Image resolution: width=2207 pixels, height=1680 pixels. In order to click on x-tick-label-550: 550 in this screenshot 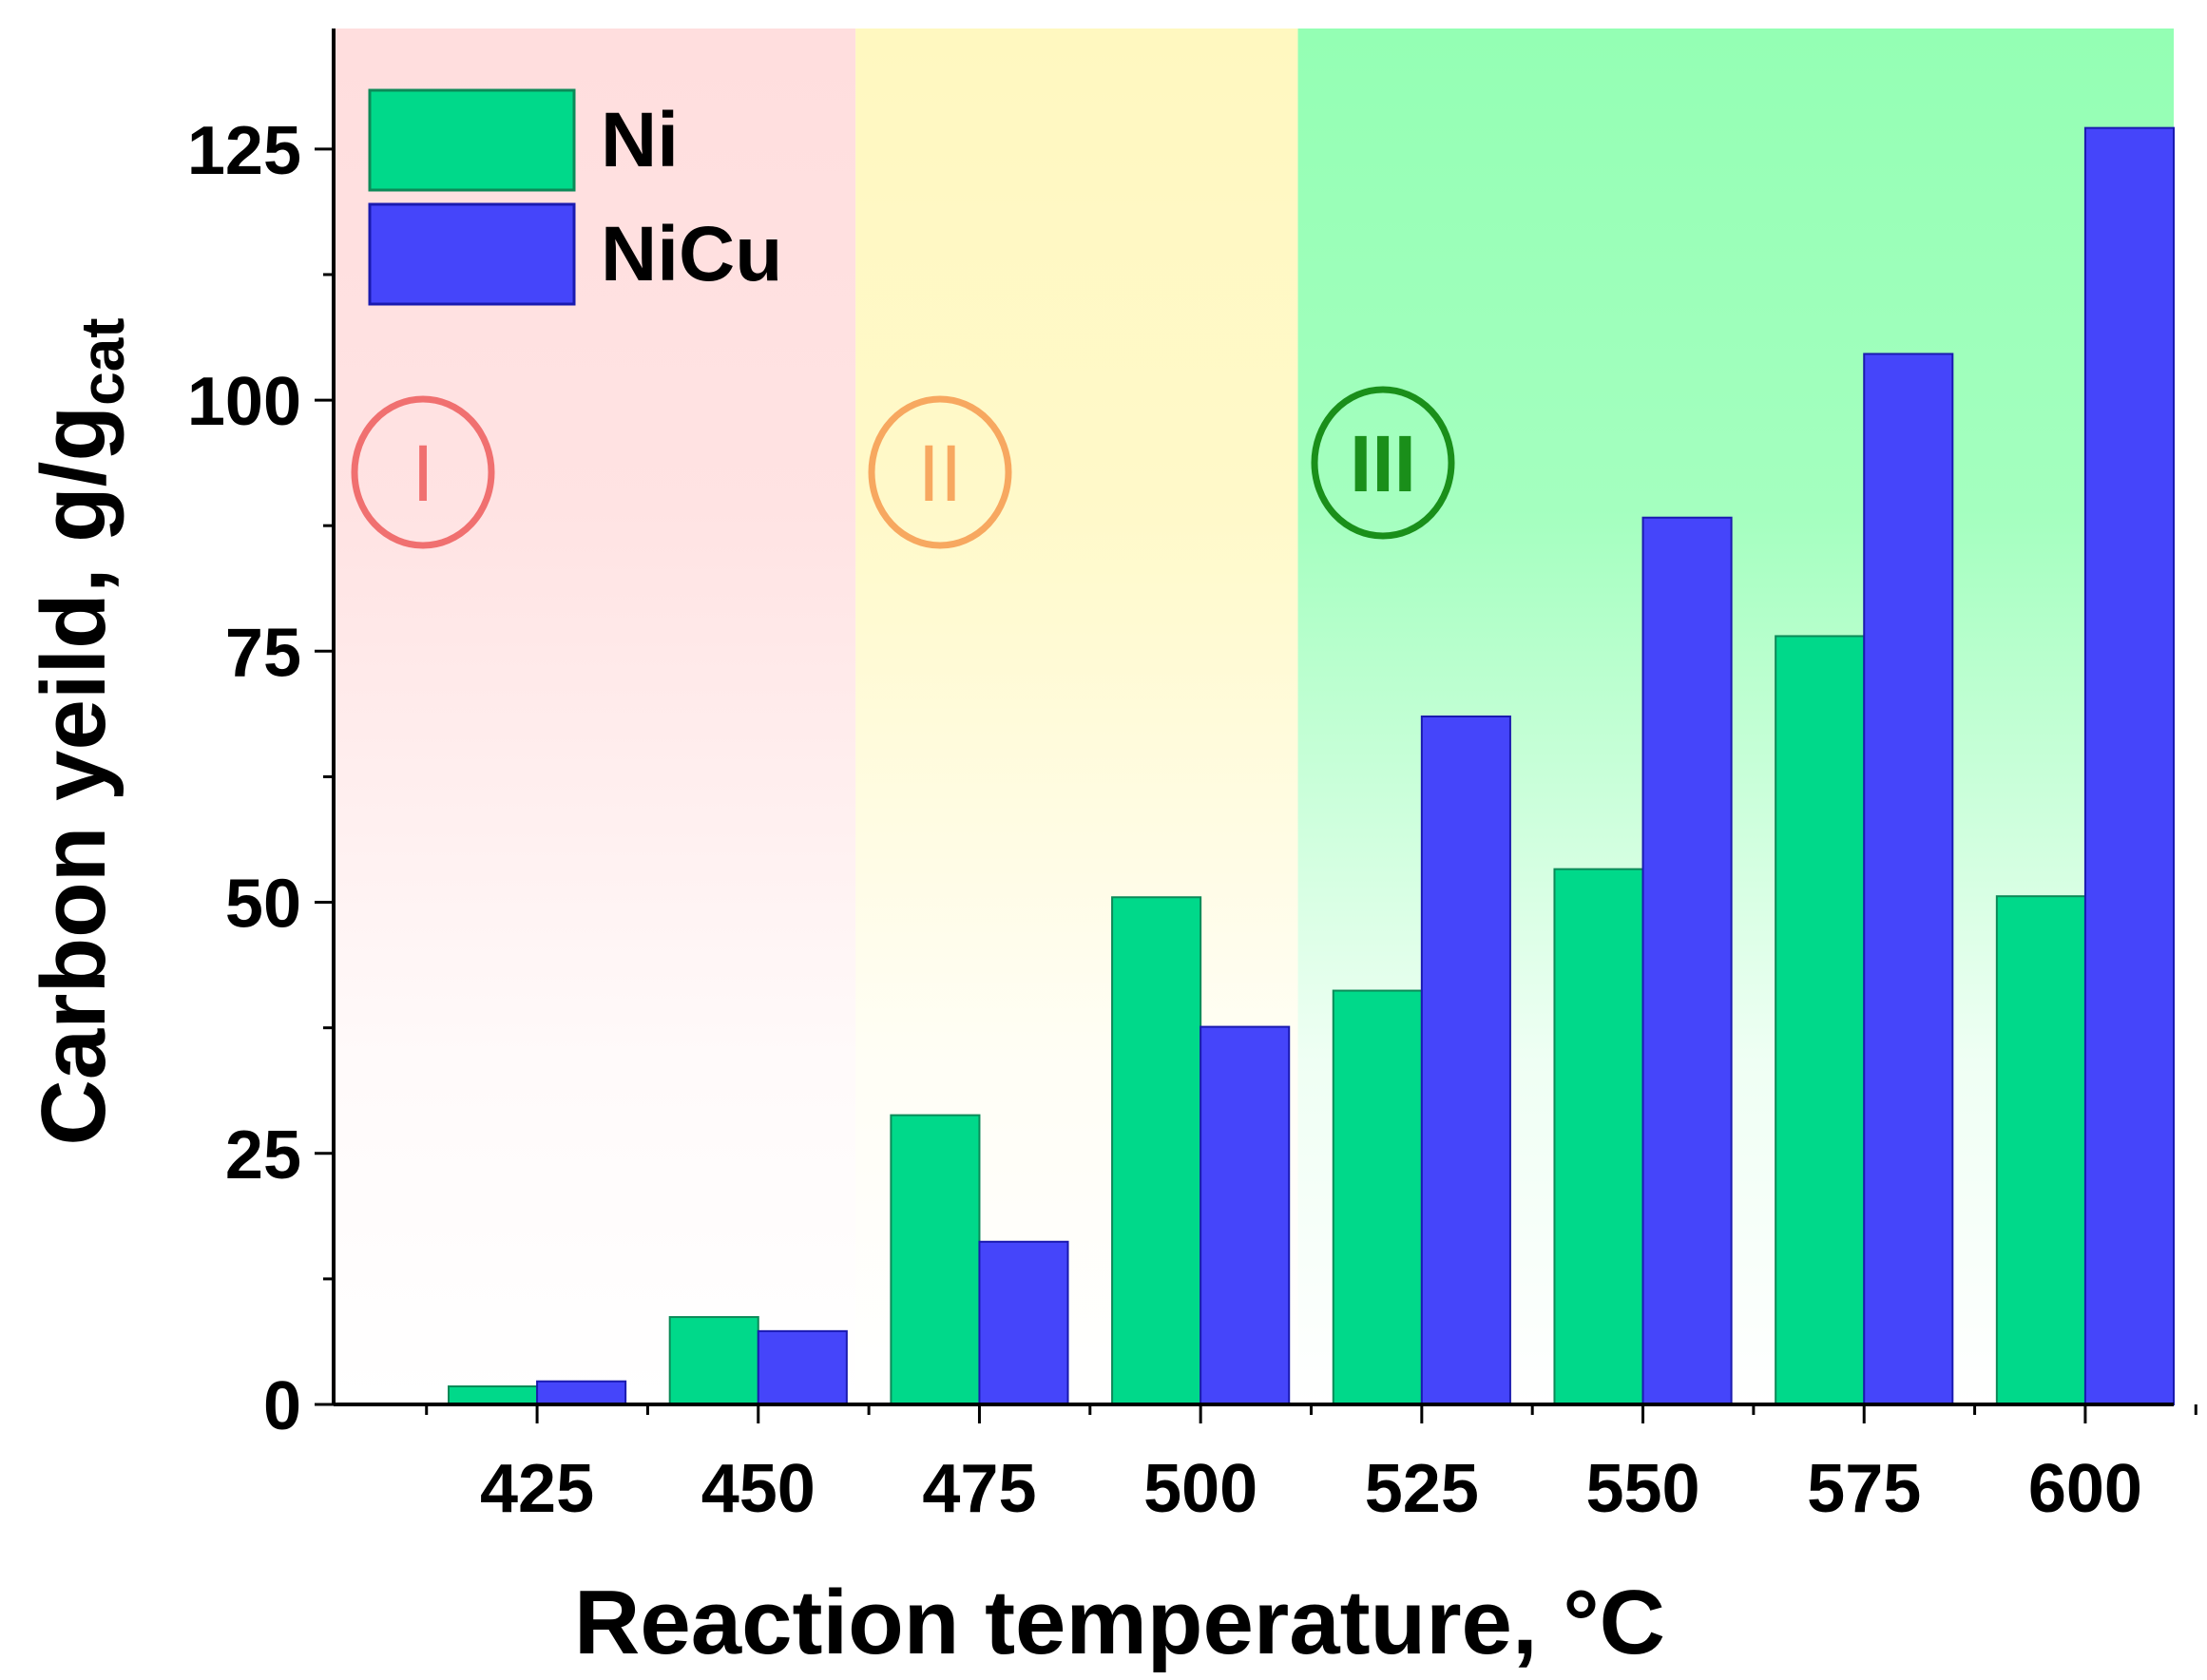, I will do `click(1642, 1489)`.